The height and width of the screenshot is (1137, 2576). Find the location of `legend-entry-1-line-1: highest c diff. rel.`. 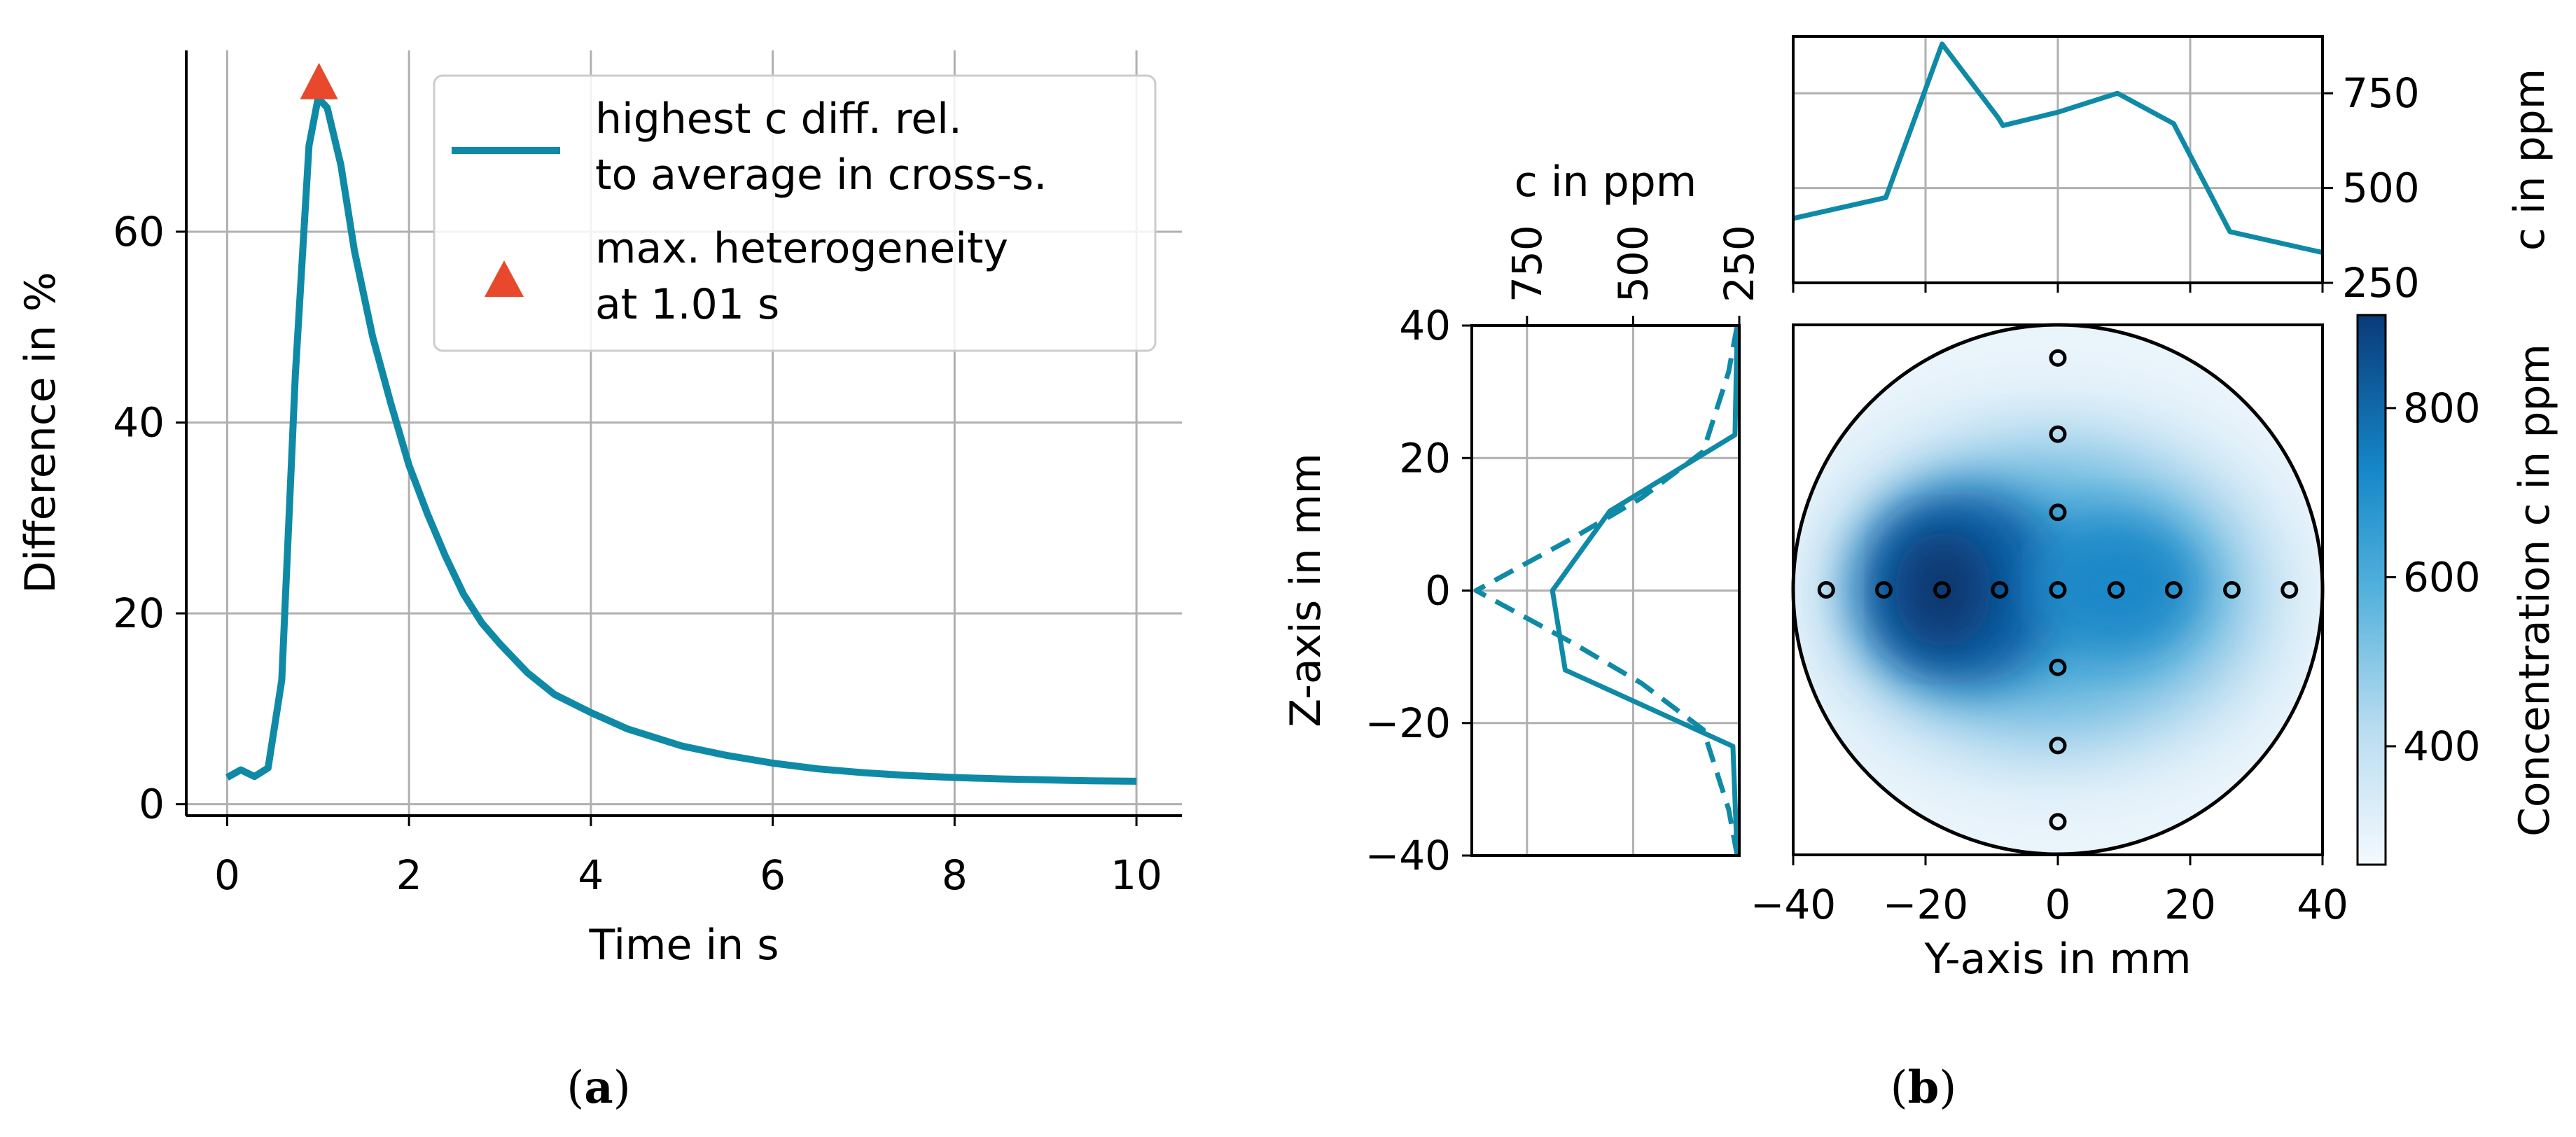

legend-entry-1-line-1: highest c diff. rel. is located at coordinates (778, 120).